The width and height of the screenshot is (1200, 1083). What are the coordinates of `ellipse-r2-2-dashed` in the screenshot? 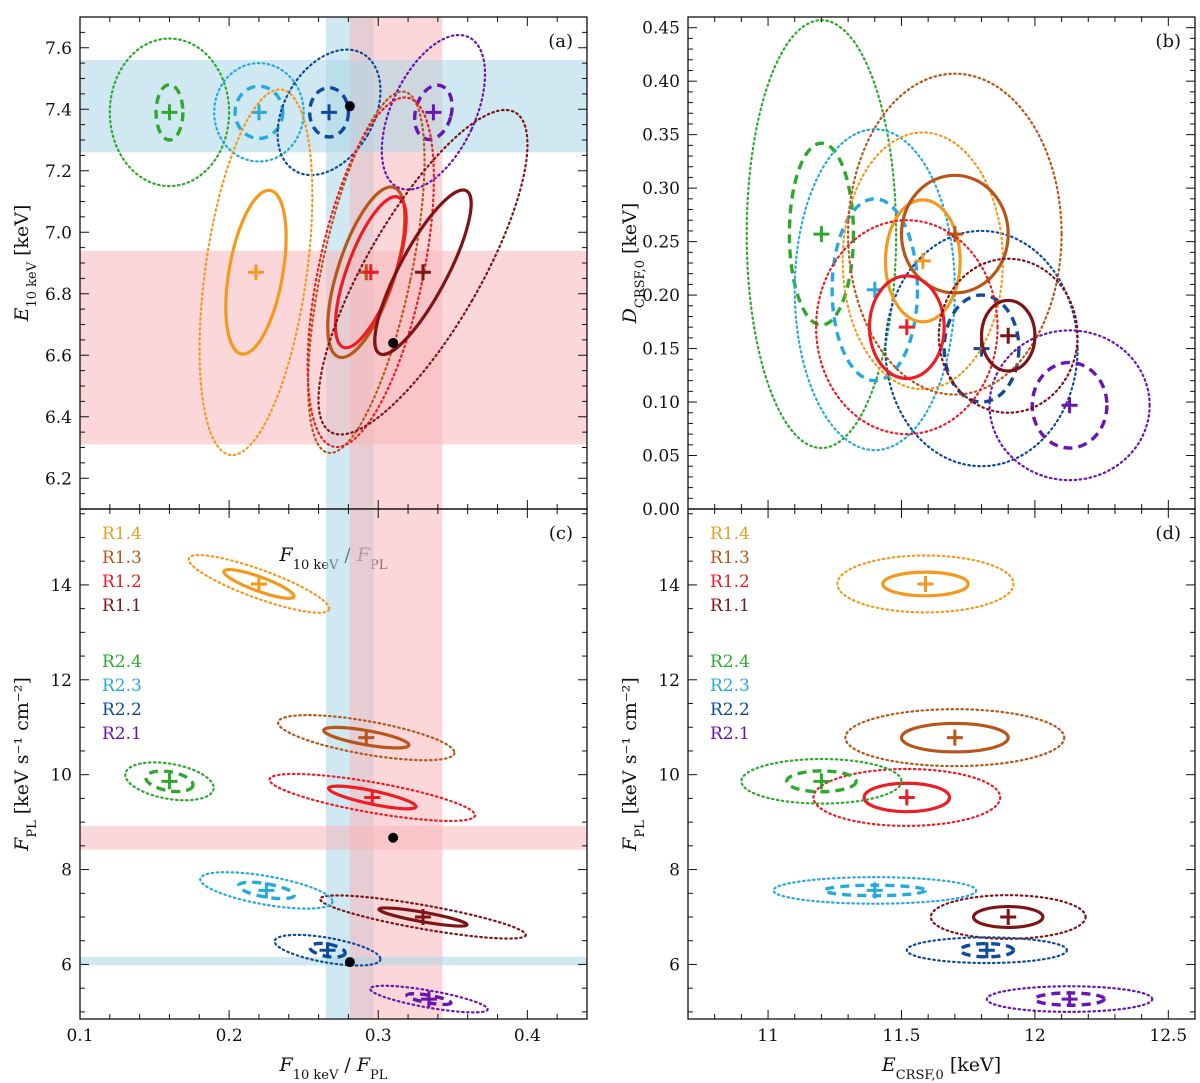 It's located at (987, 950).